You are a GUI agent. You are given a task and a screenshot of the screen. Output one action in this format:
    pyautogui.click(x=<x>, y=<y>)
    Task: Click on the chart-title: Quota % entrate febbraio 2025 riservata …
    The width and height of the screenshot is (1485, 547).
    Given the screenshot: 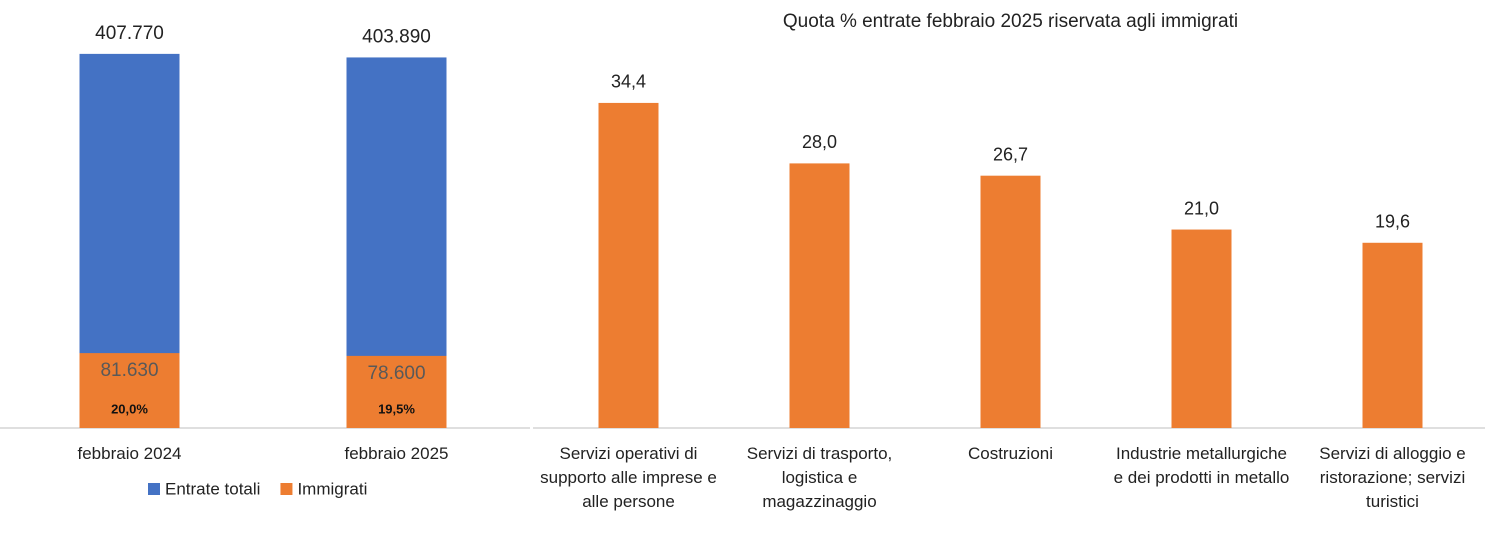 What is the action you would take?
    pyautogui.click(x=1010, y=21)
    